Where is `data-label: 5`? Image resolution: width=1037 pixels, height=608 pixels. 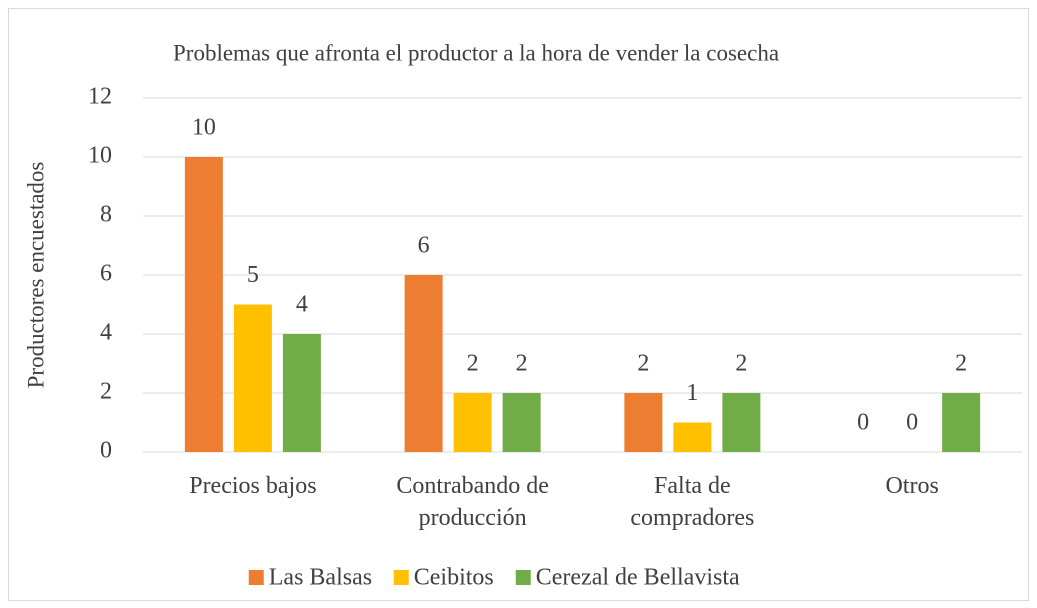
data-label: 5 is located at coordinates (253, 275).